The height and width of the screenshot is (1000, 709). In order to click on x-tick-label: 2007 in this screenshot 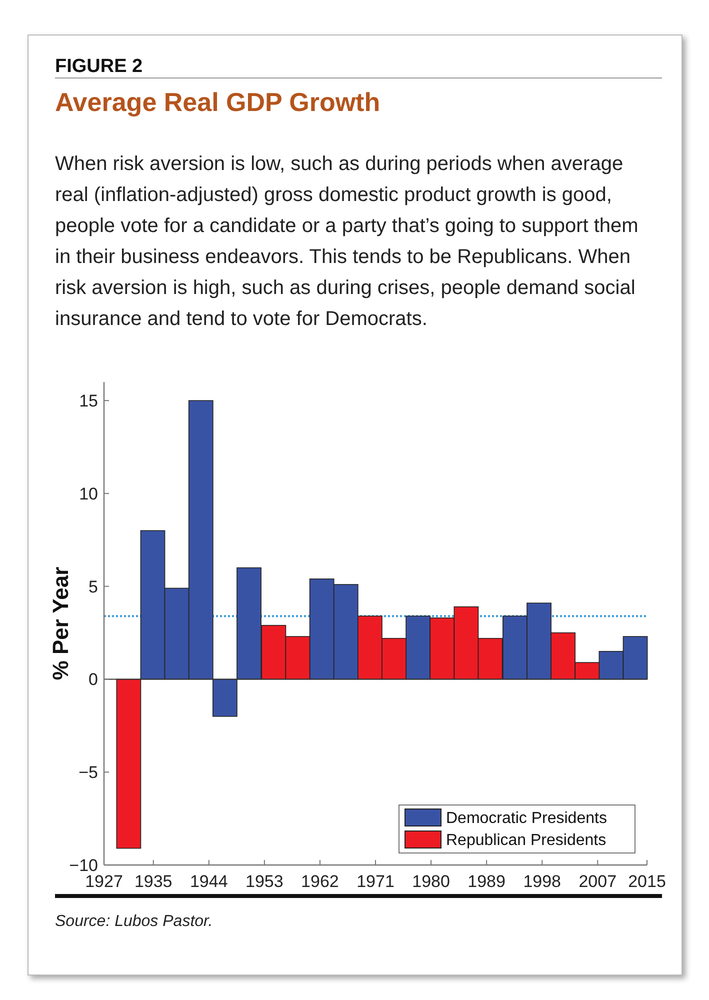, I will do `click(597, 881)`.